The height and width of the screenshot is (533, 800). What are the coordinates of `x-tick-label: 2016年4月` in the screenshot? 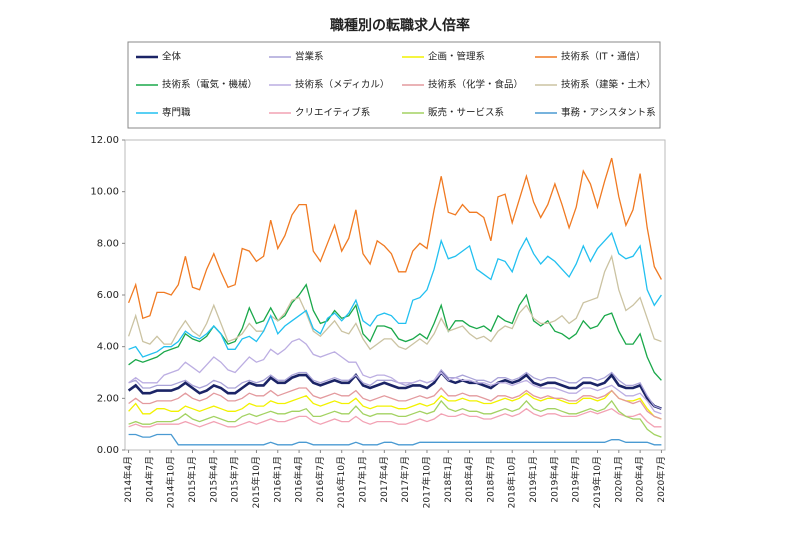 It's located at (299, 479).